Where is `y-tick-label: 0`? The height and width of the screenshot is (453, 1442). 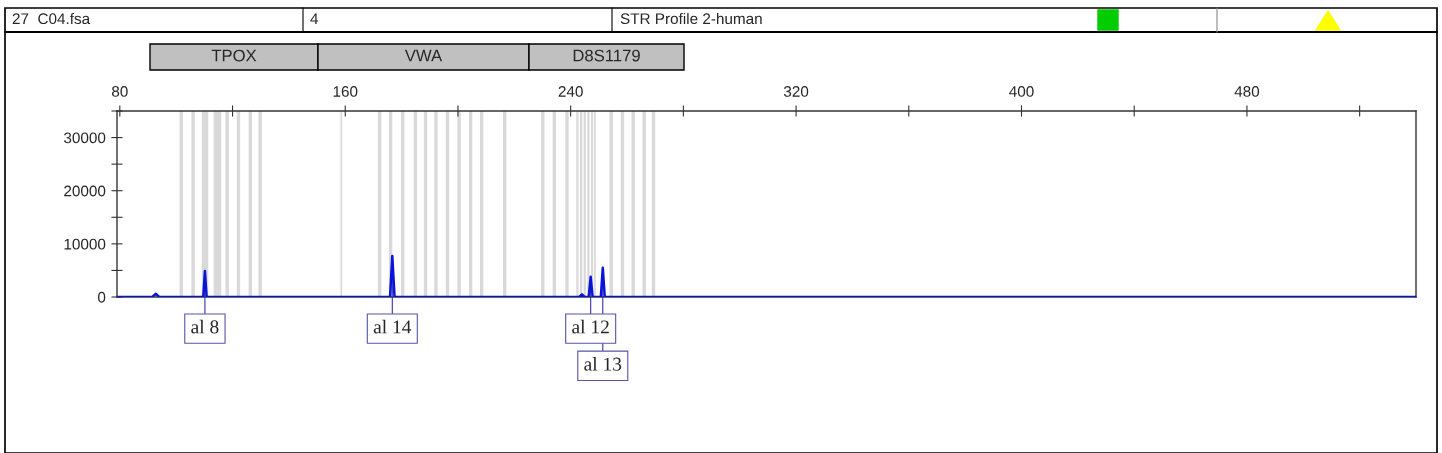 y-tick-label: 0 is located at coordinates (101, 297).